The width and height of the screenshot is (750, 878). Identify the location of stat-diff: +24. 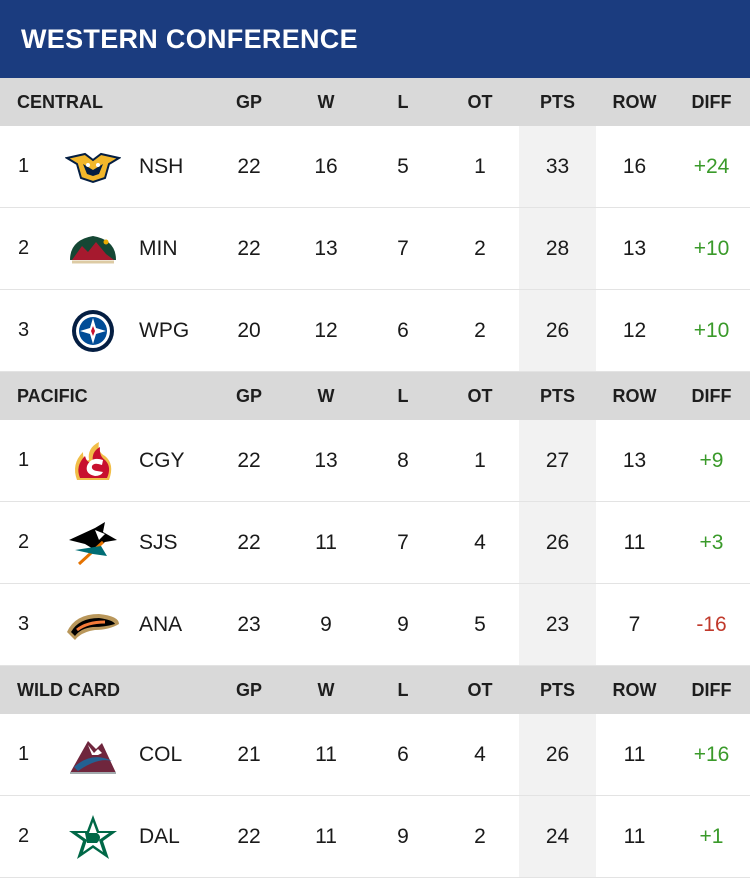
(711, 166).